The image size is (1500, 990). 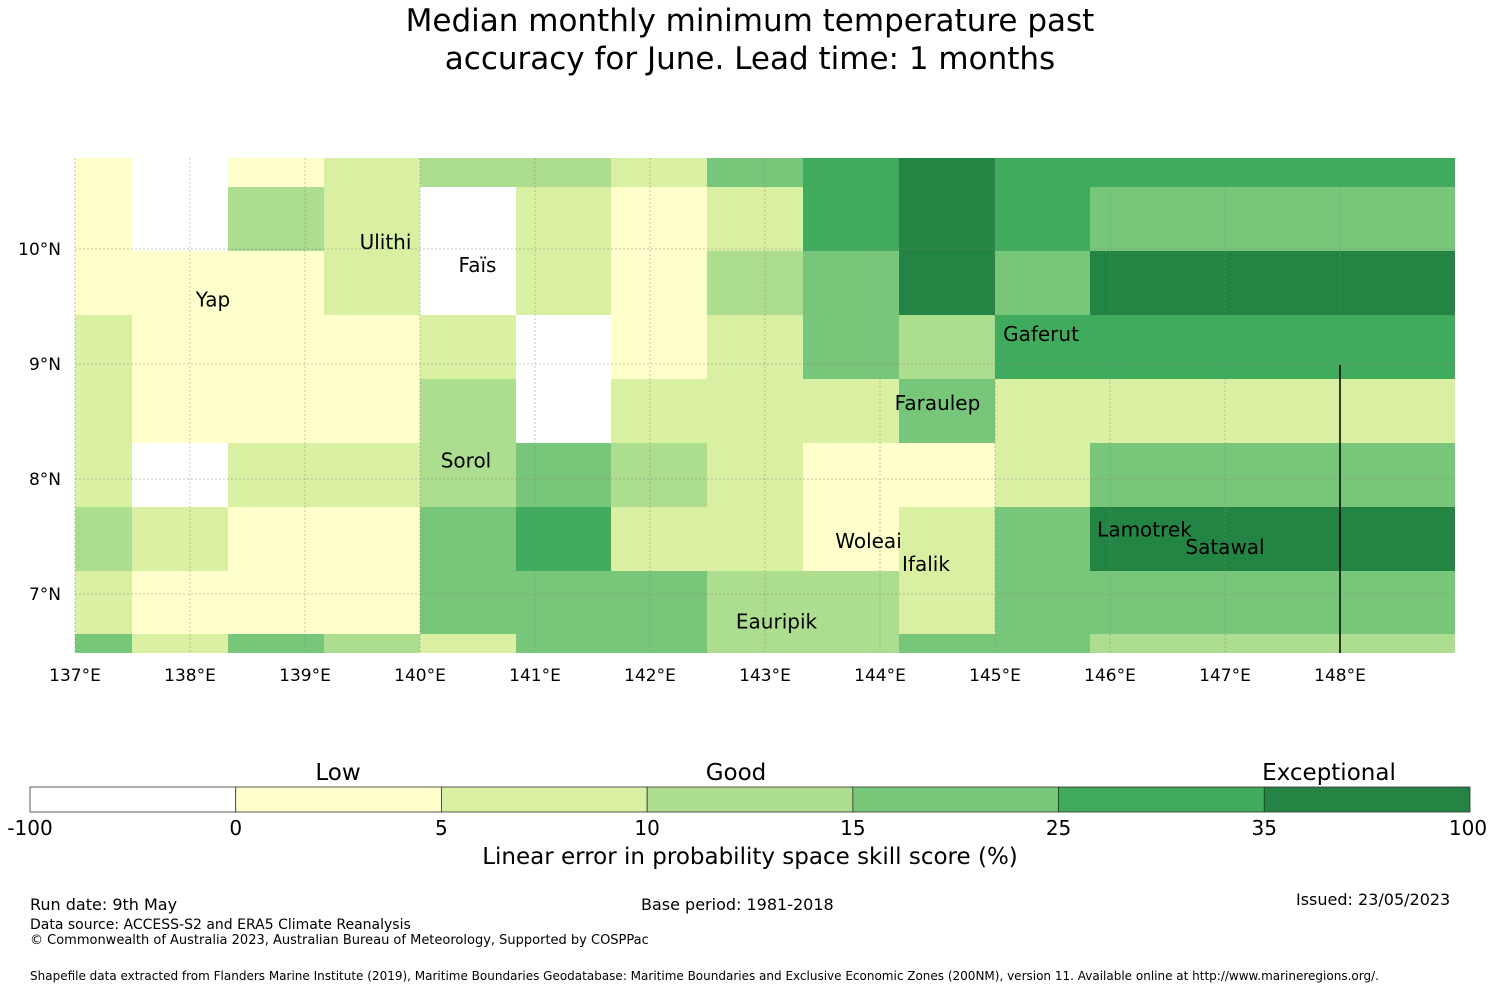 What do you see at coordinates (765, 676) in the screenshot?
I see `longitude-label: 143°E` at bounding box center [765, 676].